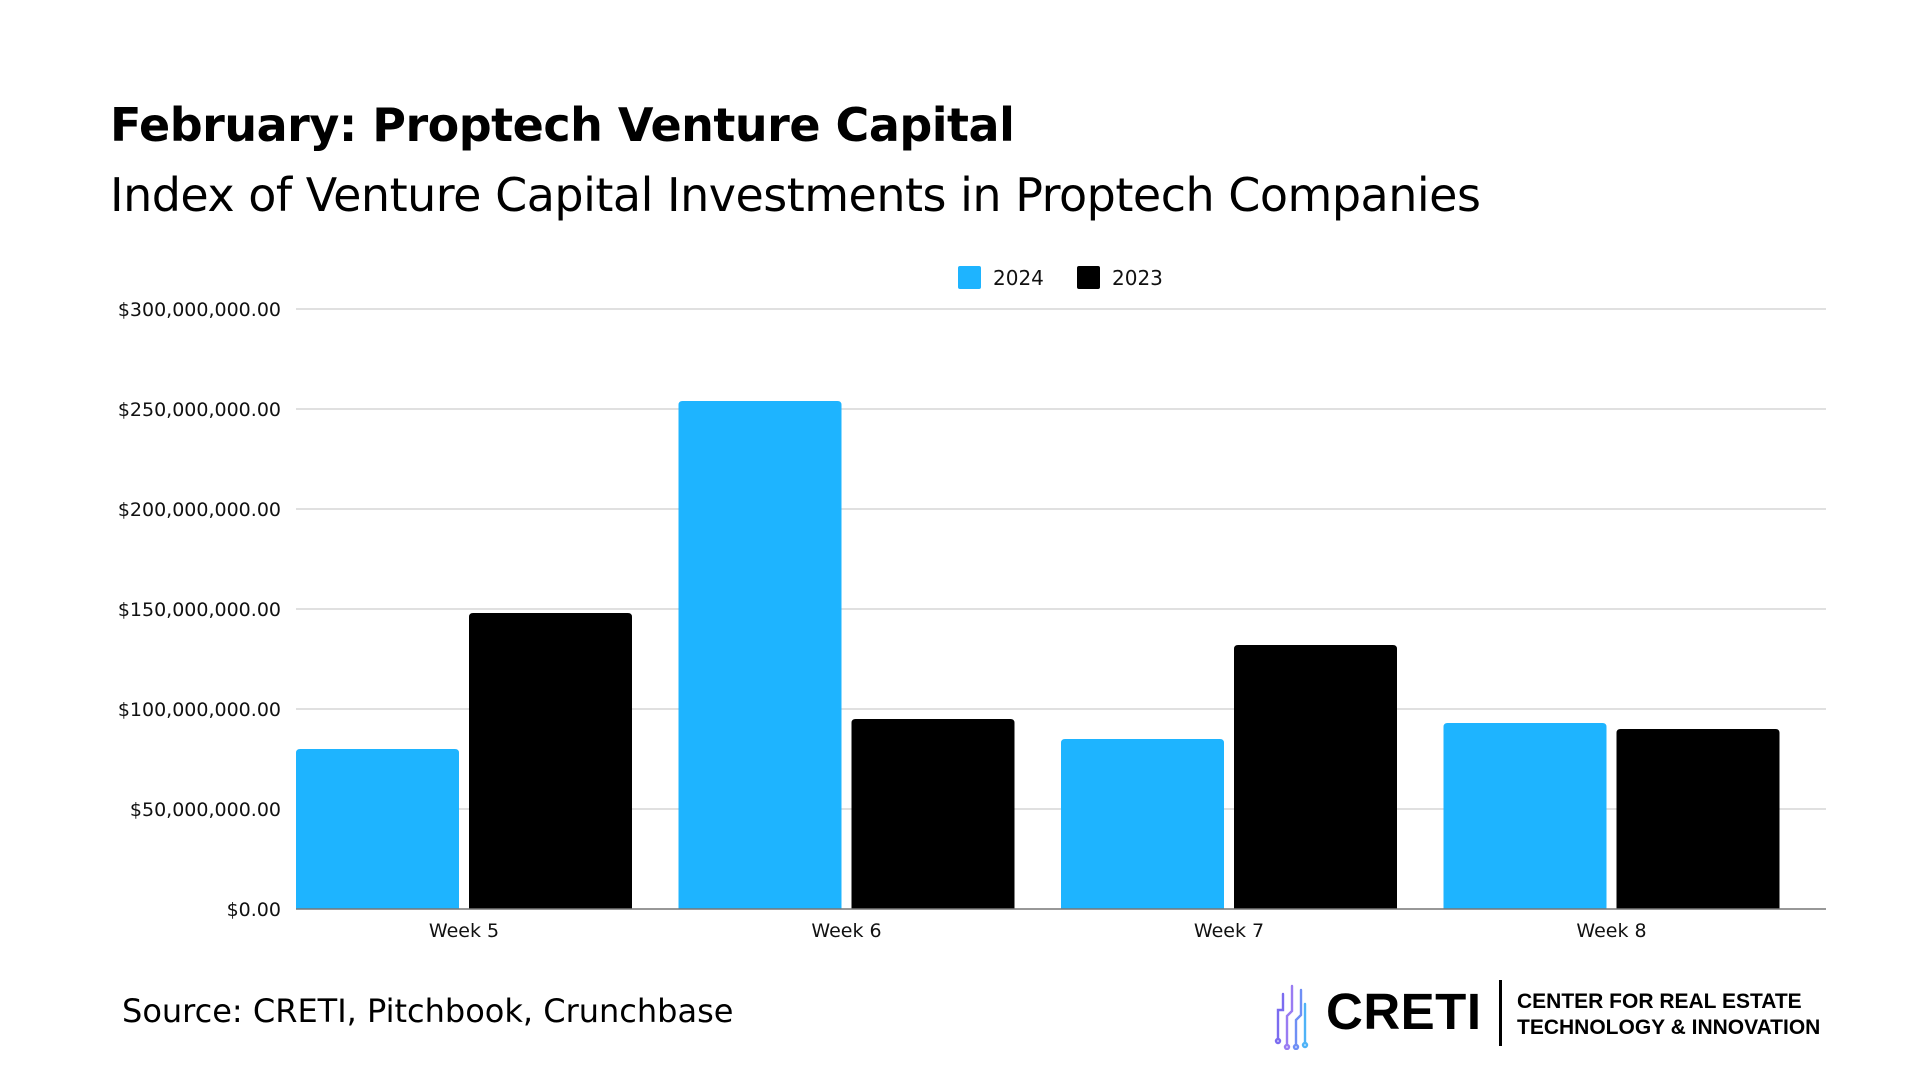 This screenshot has width=1920, height=1080. What do you see at coordinates (1088, 277) in the screenshot?
I see `legend-swatch-2023` at bounding box center [1088, 277].